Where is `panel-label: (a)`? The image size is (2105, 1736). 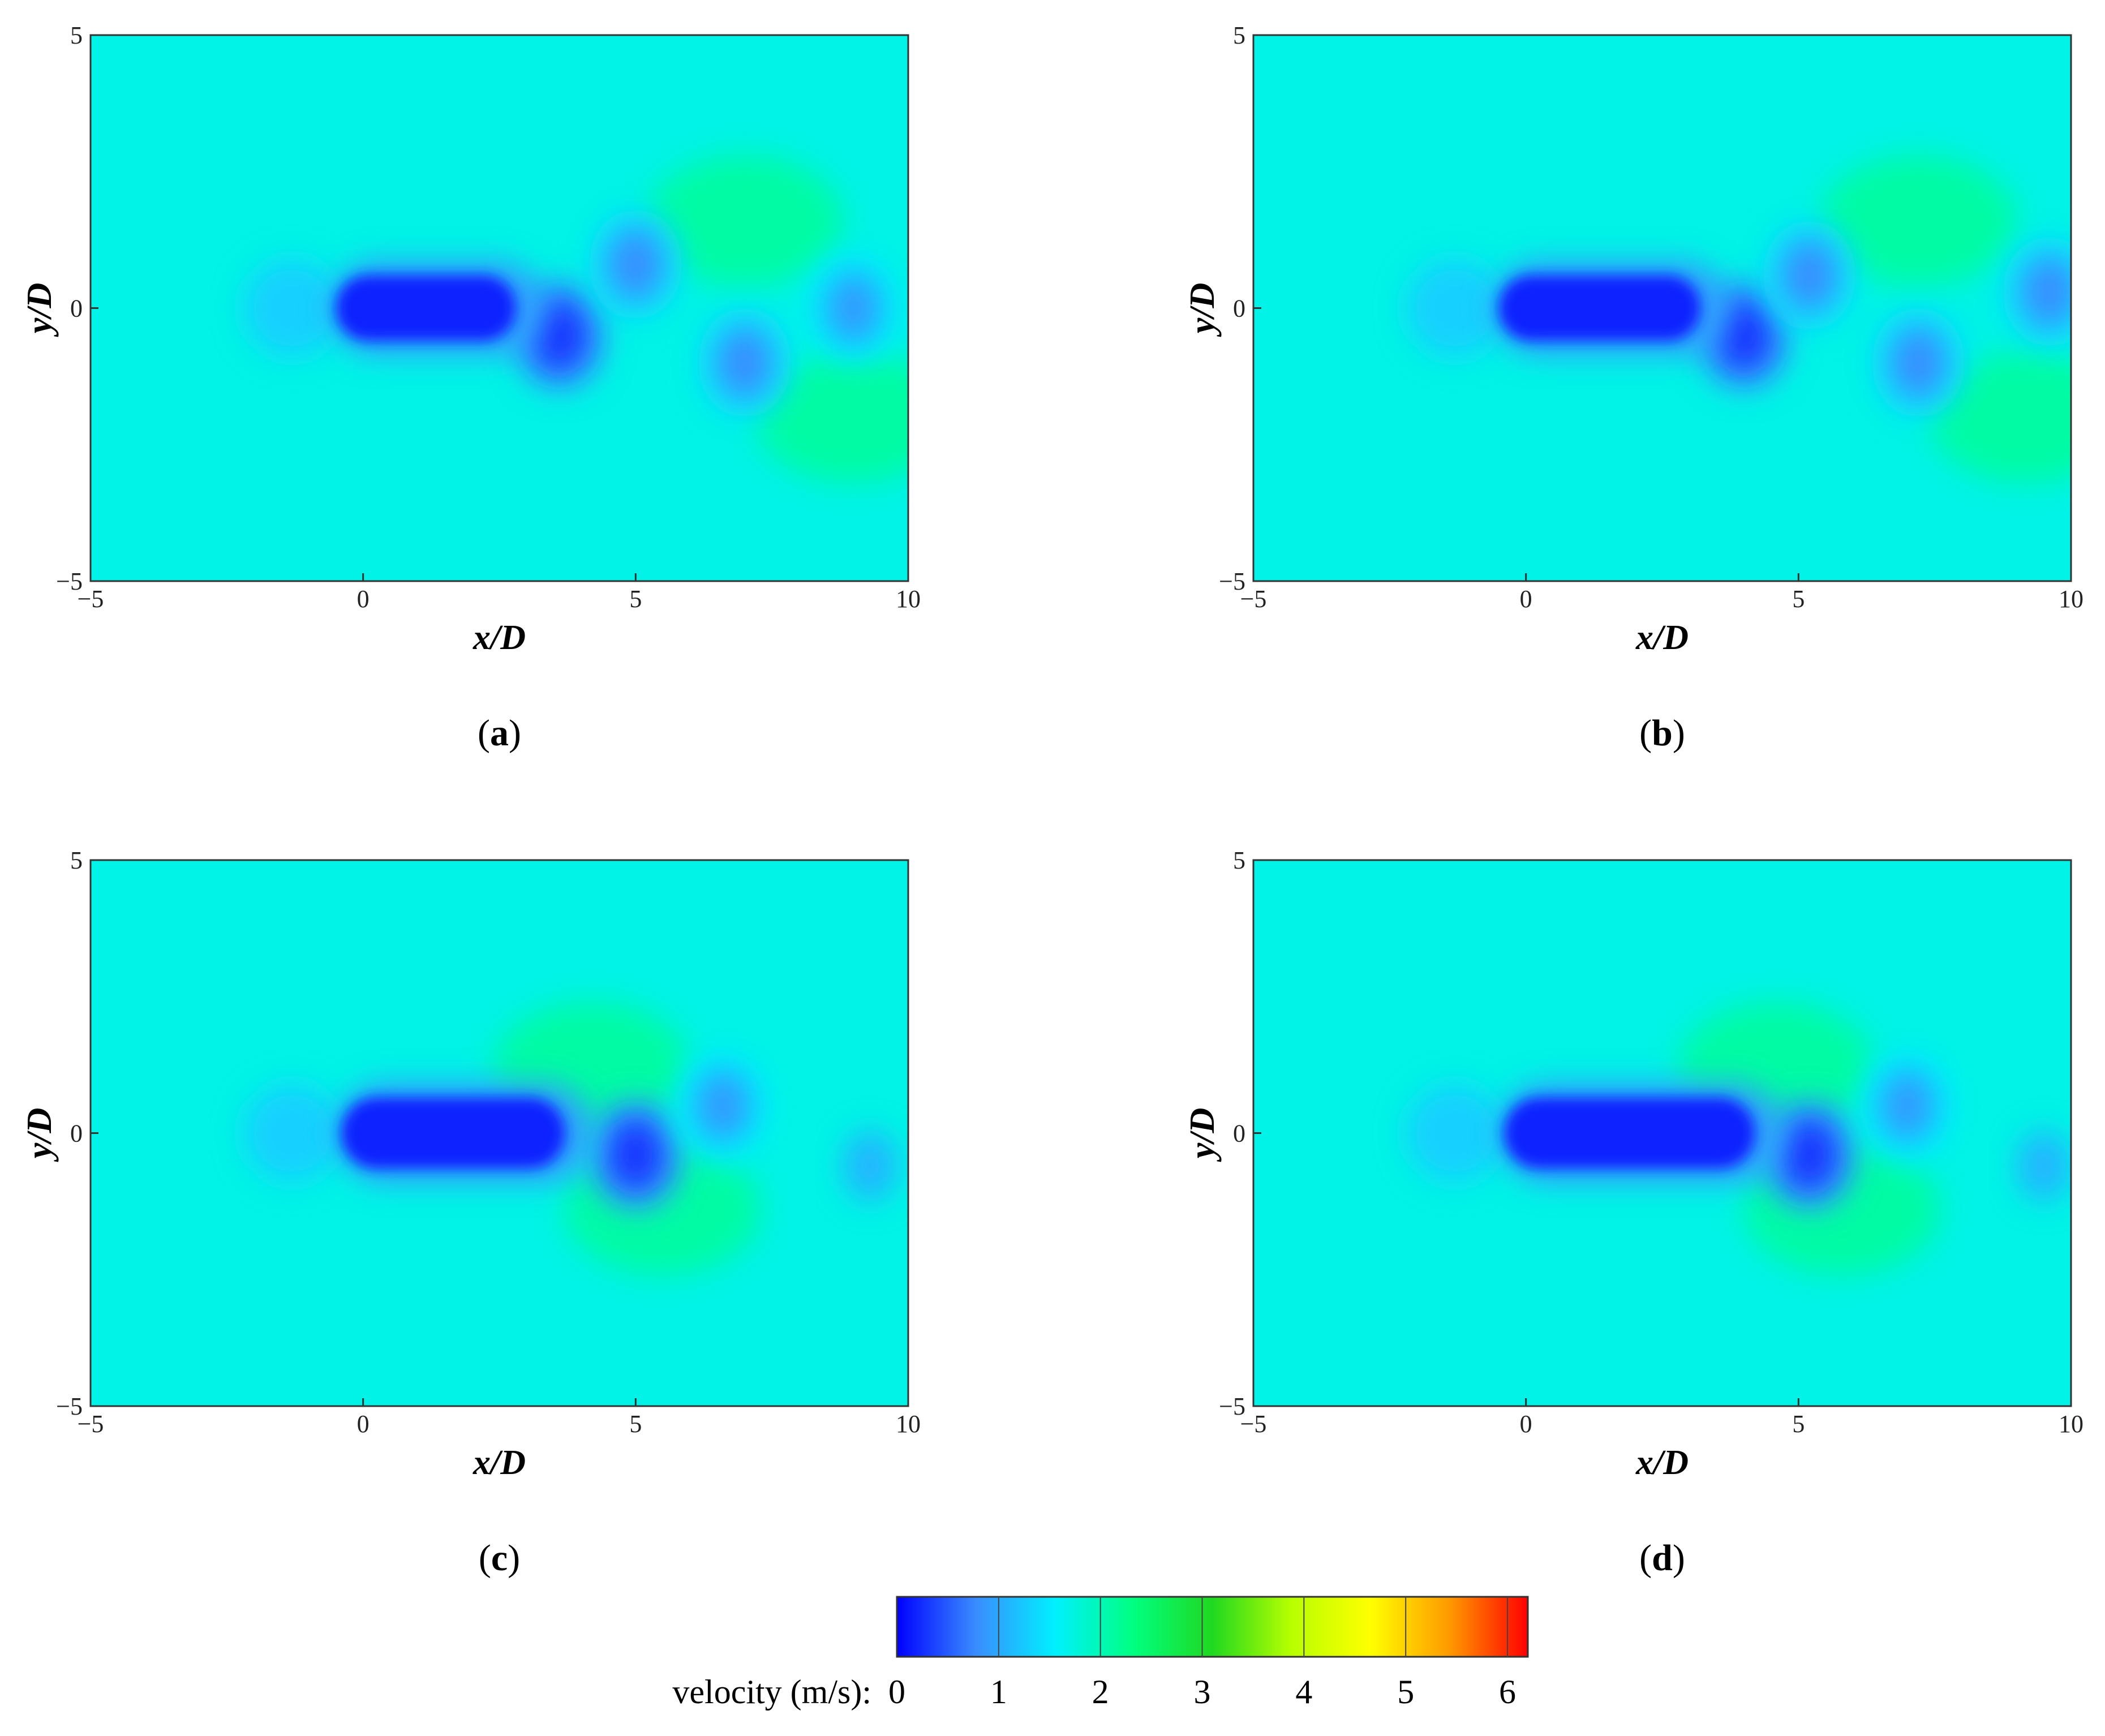
panel-label: (a) is located at coordinates (499, 733).